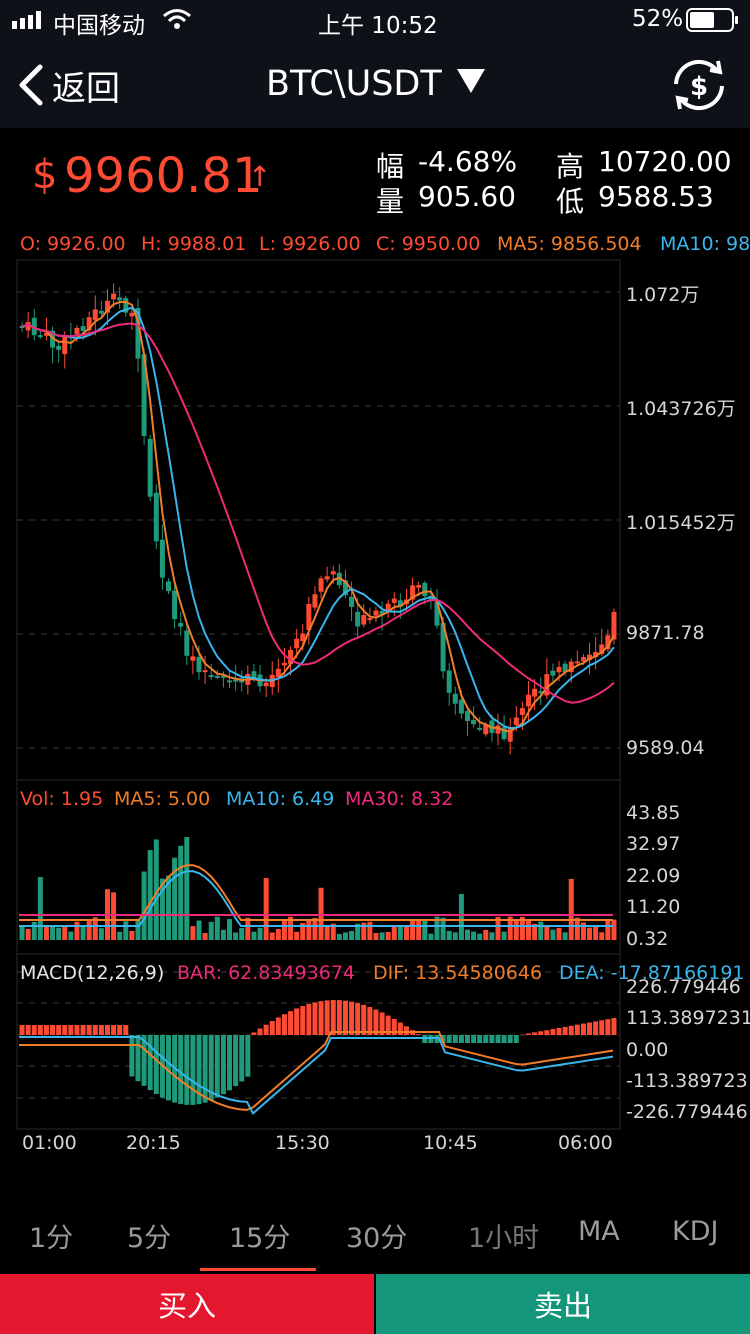 The image size is (750, 1334). What do you see at coordinates (316, 1071) in the screenshot?
I see `dif-line` at bounding box center [316, 1071].